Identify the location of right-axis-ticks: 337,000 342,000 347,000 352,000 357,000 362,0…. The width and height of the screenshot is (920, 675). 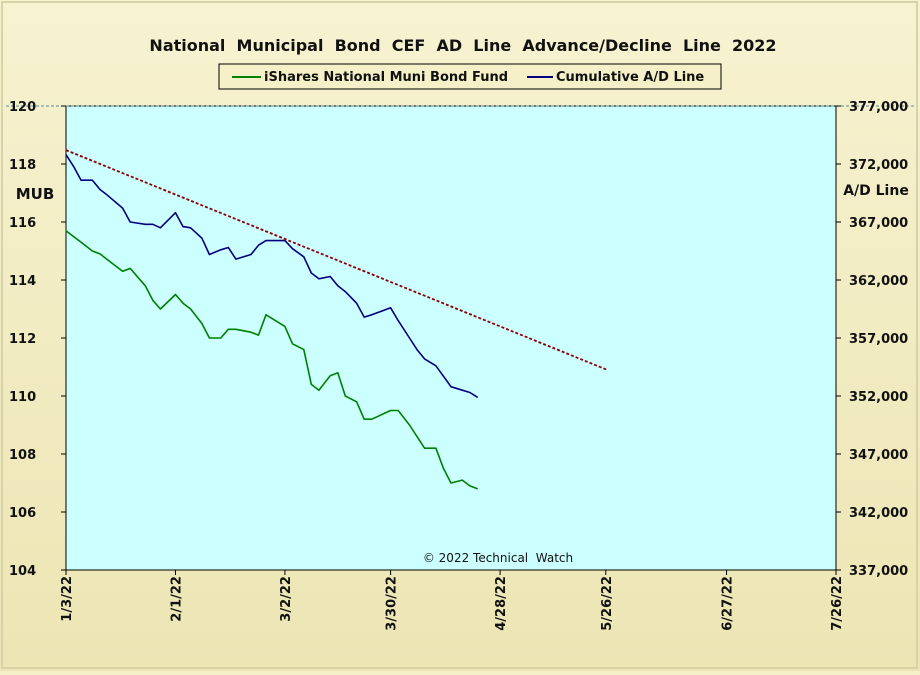
(872, 339).